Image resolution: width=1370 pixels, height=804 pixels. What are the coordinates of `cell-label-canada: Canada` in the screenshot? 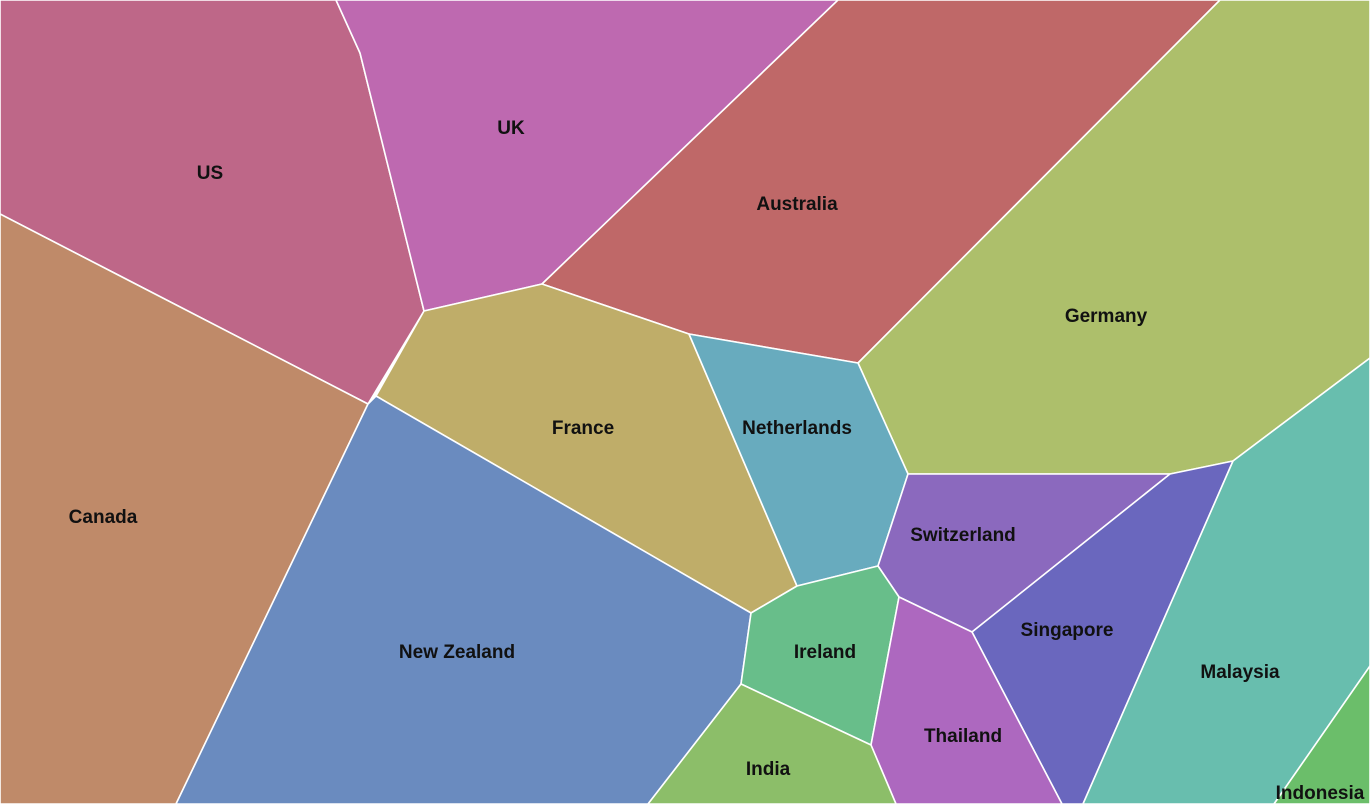 It's located at (103, 517).